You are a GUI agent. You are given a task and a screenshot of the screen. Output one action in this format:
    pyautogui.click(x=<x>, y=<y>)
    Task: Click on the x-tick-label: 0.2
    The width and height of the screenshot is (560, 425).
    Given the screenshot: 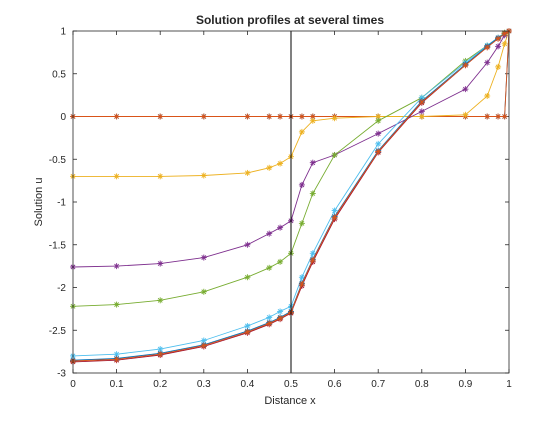 What is the action you would take?
    pyautogui.click(x=160, y=384)
    